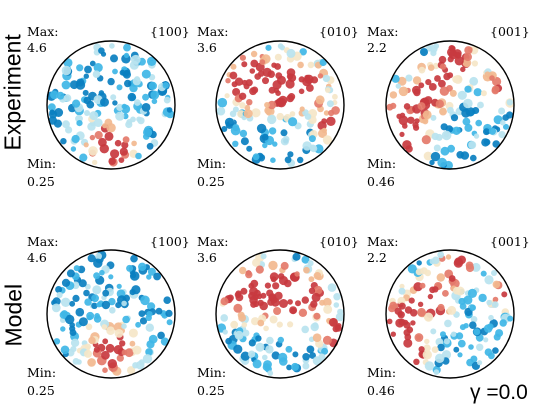  What do you see at coordinates (13, 92) in the screenshot?
I see `row-label-experiment: Experiment` at bounding box center [13, 92].